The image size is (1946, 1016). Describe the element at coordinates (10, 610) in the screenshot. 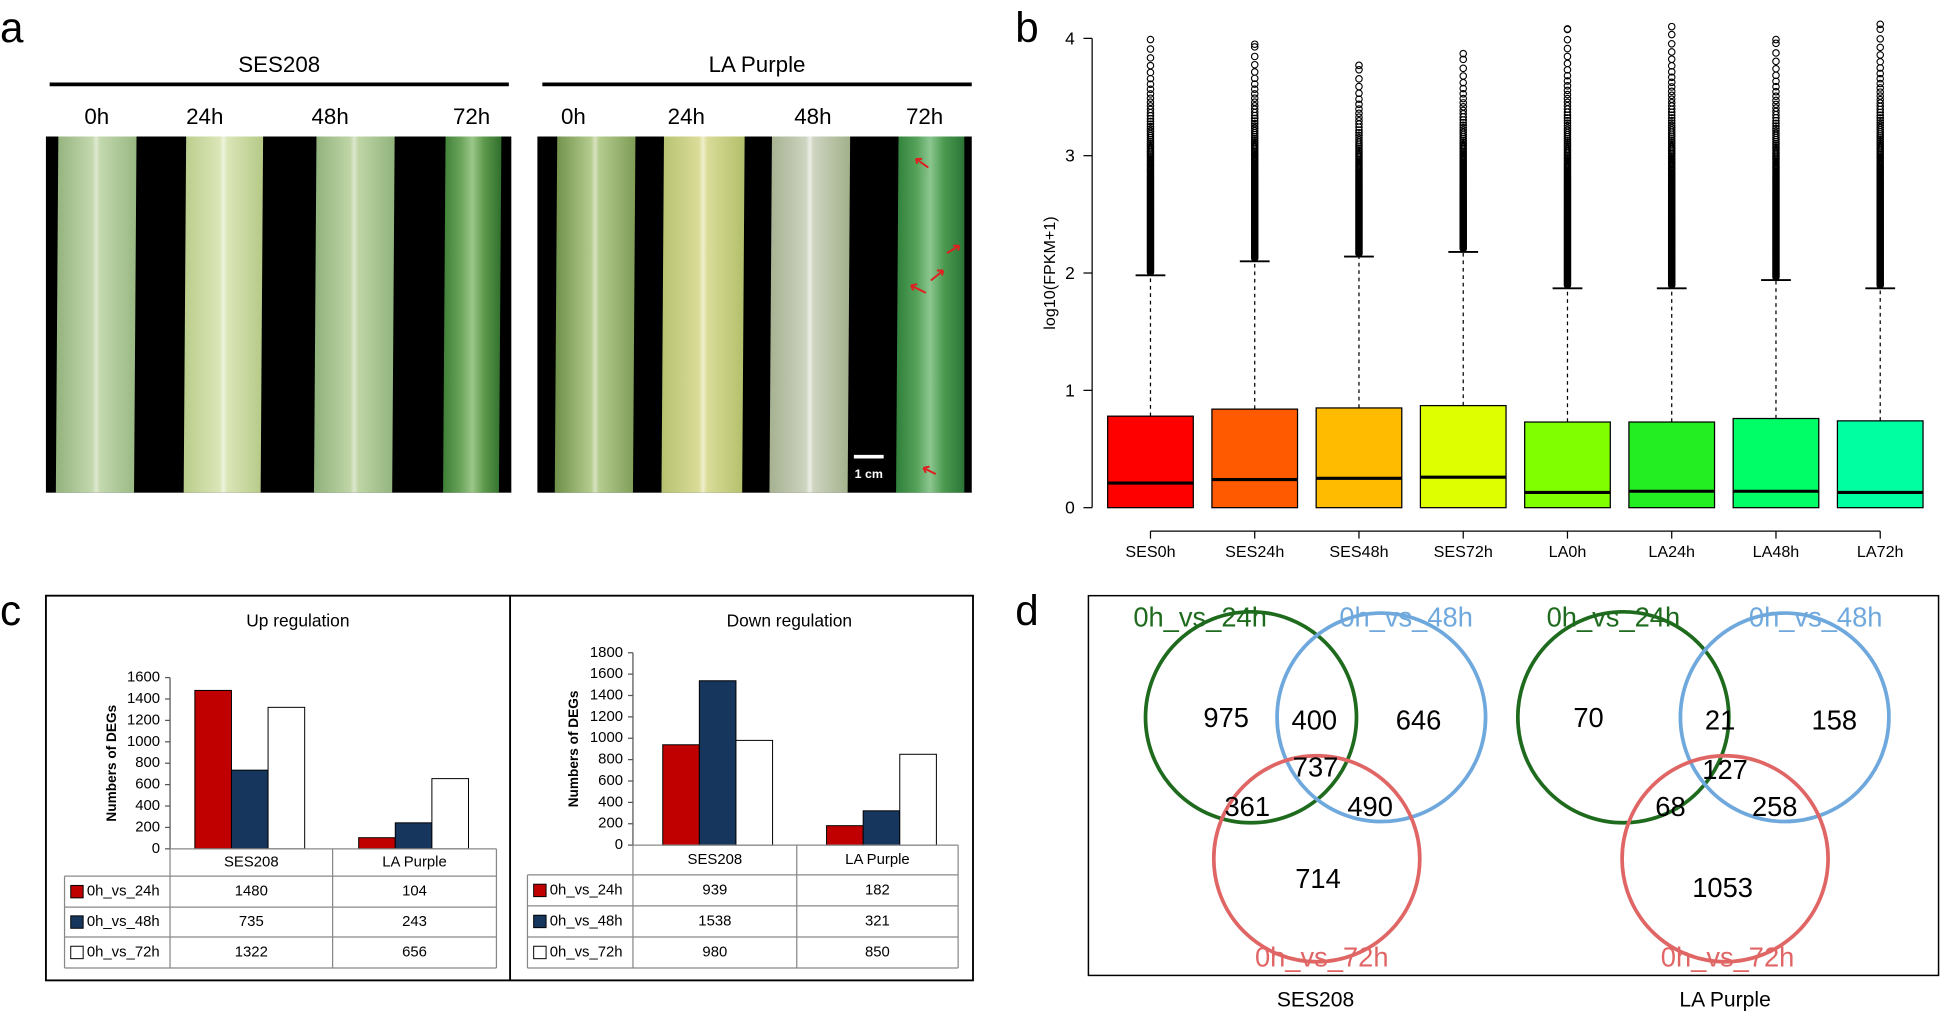

I see `panel-label: c` at that location.